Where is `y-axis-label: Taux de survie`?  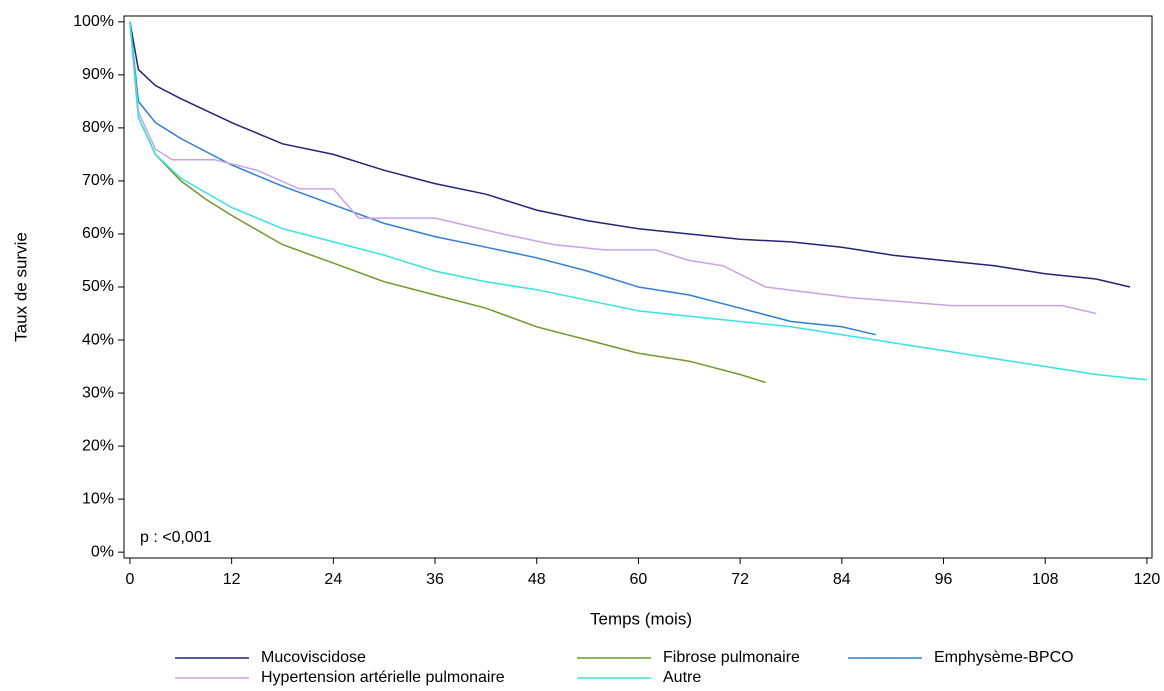 y-axis-label: Taux de survie is located at coordinates (20, 287).